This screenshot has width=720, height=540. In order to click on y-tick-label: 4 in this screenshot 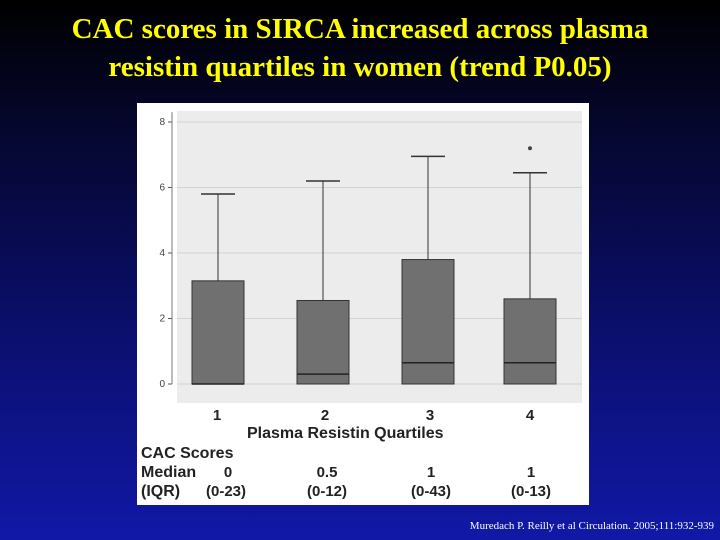, I will do `click(162, 253)`.